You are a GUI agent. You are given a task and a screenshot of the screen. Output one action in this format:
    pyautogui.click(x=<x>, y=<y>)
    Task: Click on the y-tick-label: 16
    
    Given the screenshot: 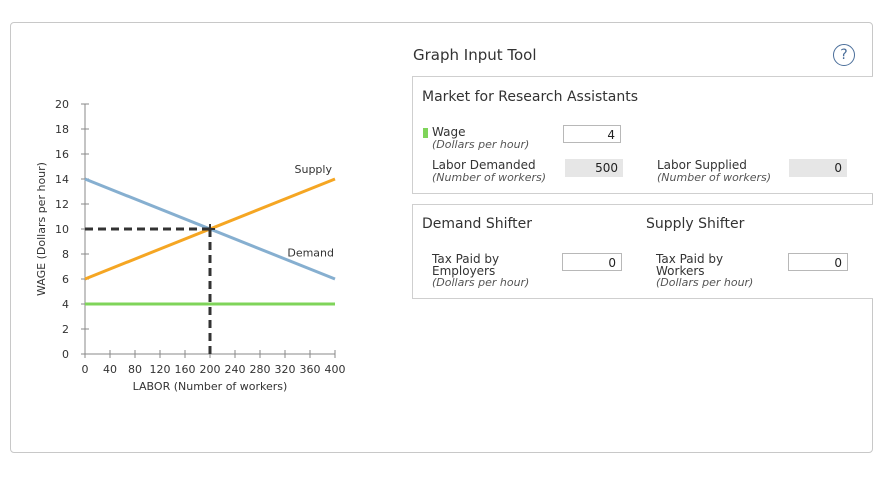 What is the action you would take?
    pyautogui.click(x=62, y=154)
    